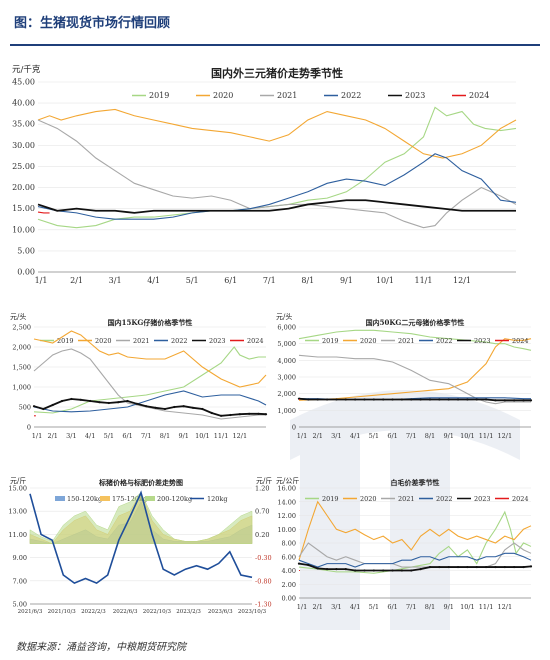 Image resolution: width=550 pixels, height=660 pixels. Describe the element at coordinates (30, 612) in the screenshot. I see `x-tick-label: 2021/6/3` at that location.